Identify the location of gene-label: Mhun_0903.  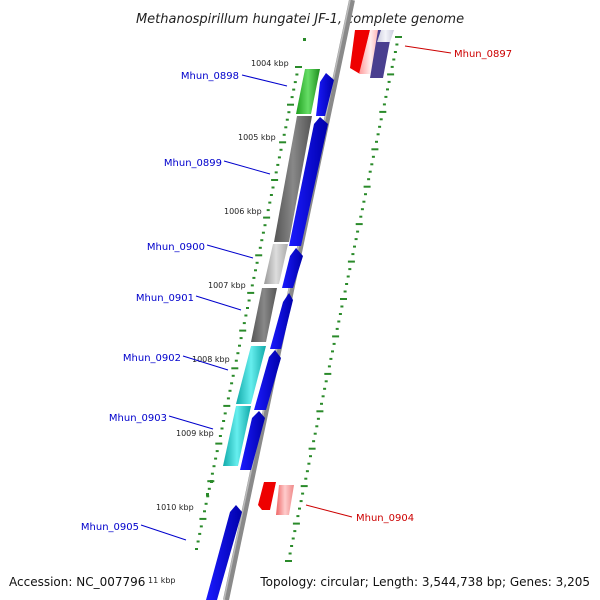
(138, 418).